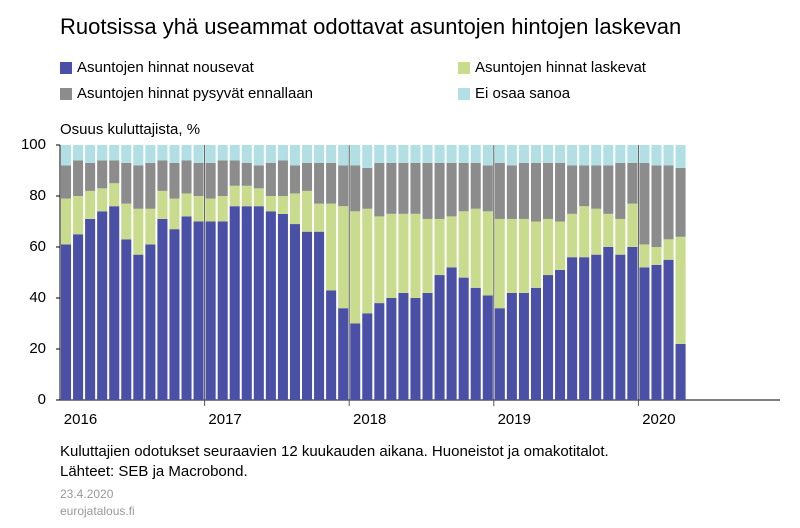  I want to click on y-tick-label: 100, so click(33, 144).